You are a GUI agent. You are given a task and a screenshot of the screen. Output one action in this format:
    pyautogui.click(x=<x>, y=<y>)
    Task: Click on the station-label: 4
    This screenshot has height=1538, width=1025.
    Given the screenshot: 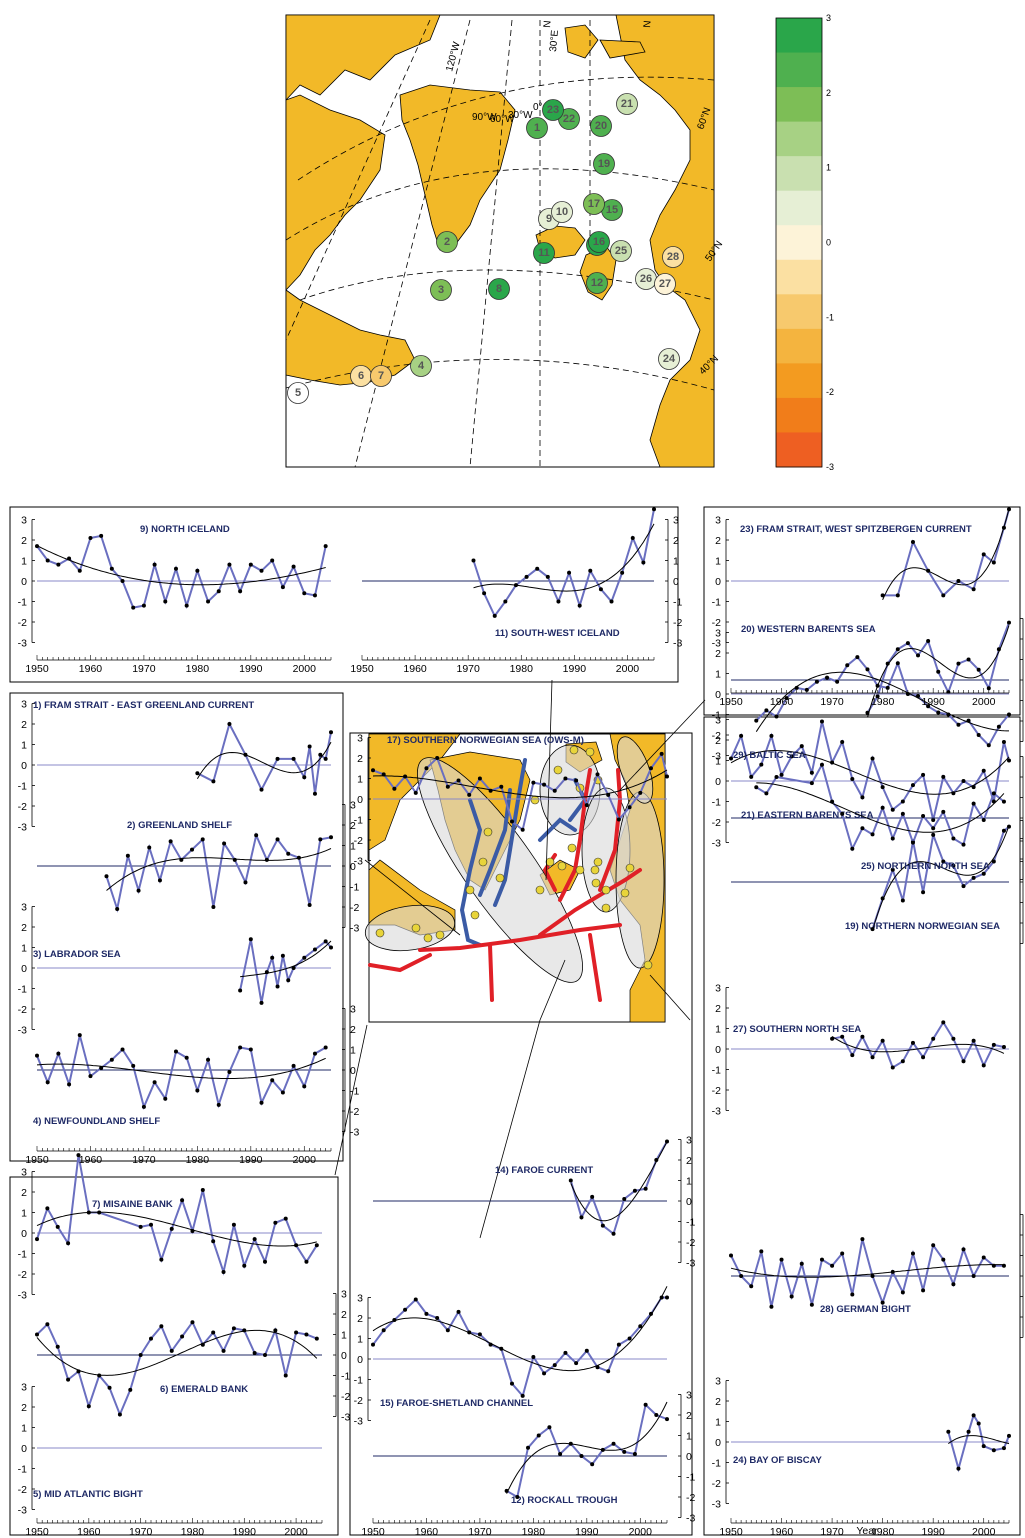 What is the action you would take?
    pyautogui.click(x=421, y=366)
    